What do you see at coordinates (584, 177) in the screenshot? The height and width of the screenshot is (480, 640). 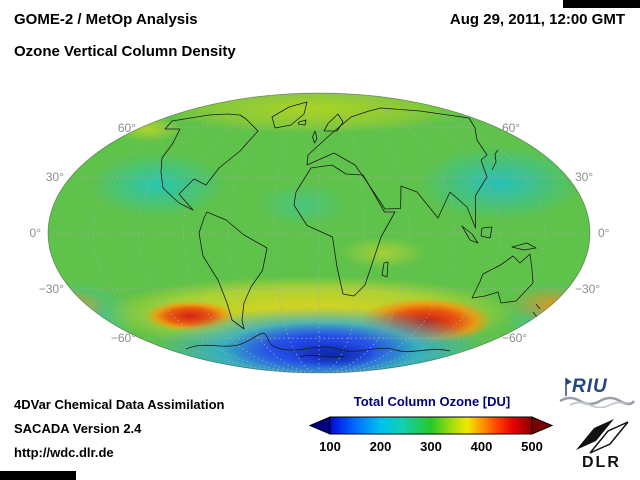 I see `latitude-label-right-30: 30°` at bounding box center [584, 177].